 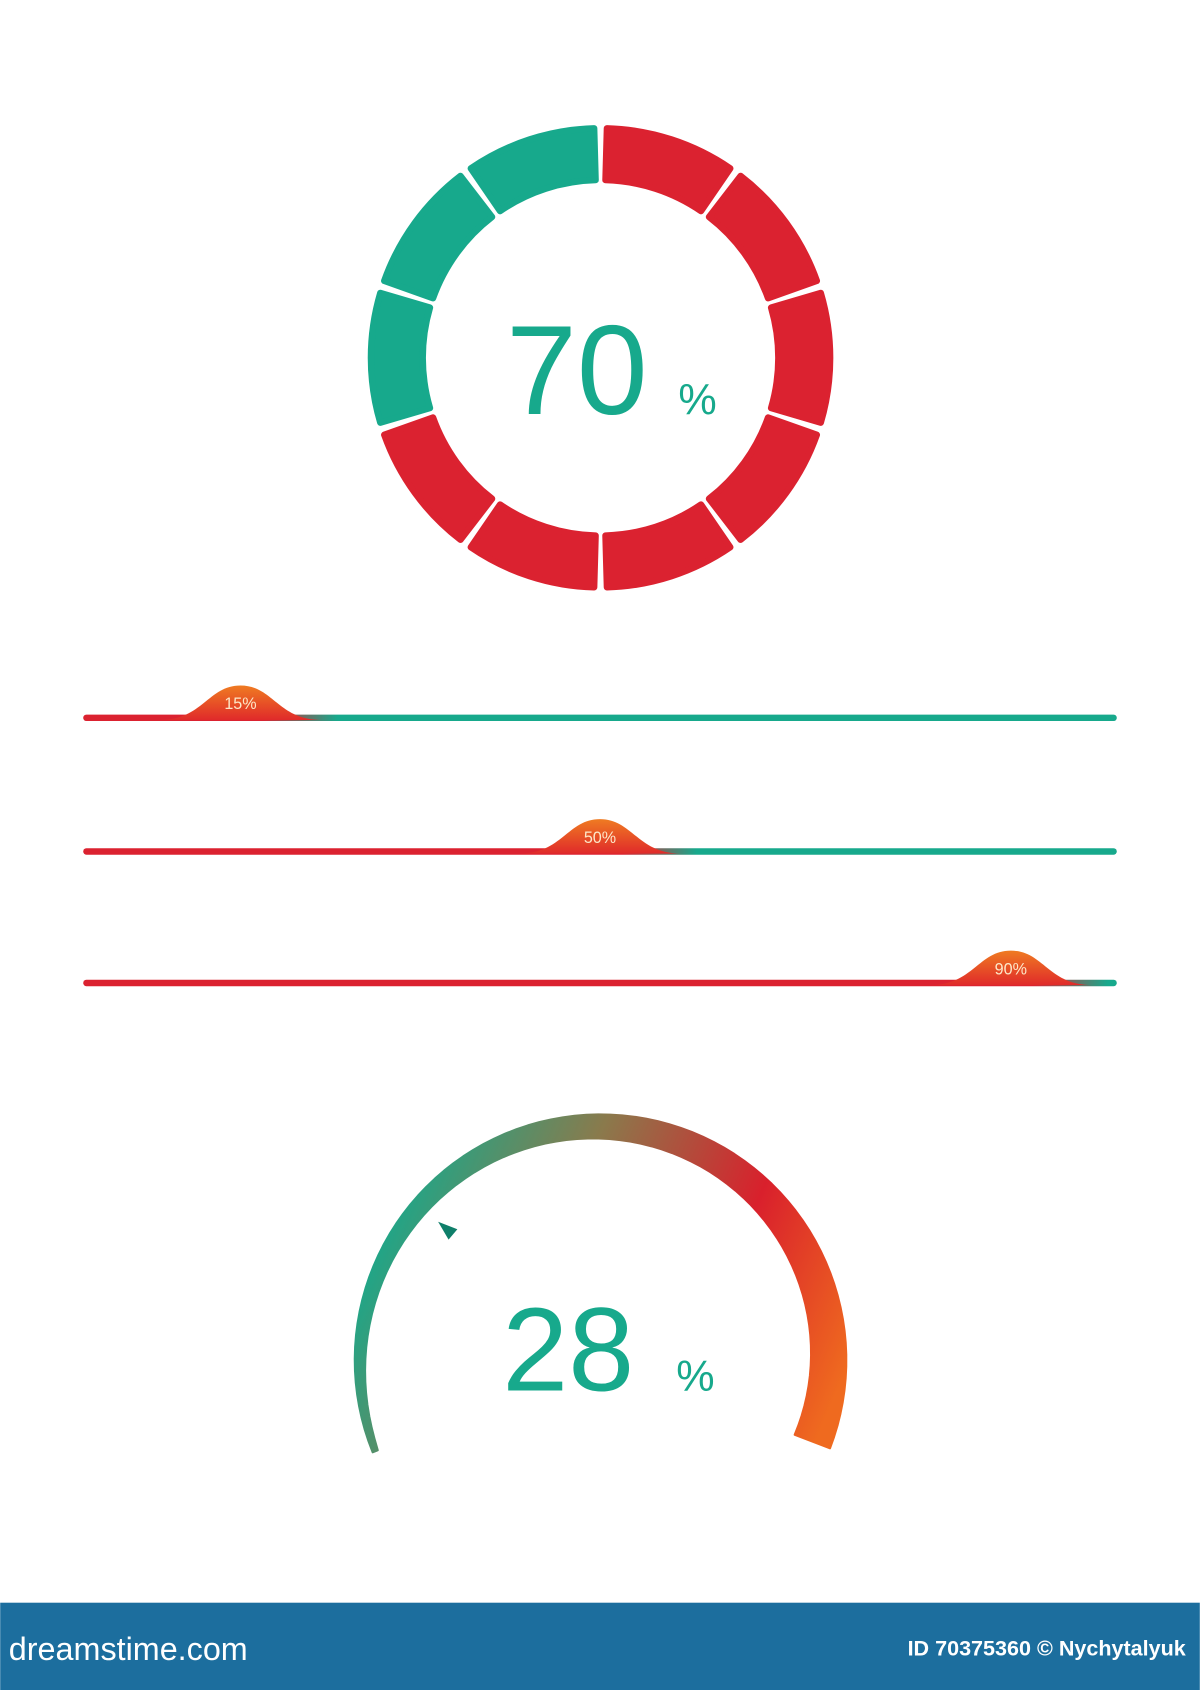 I want to click on gauge-marker, so click(x=448, y=1230).